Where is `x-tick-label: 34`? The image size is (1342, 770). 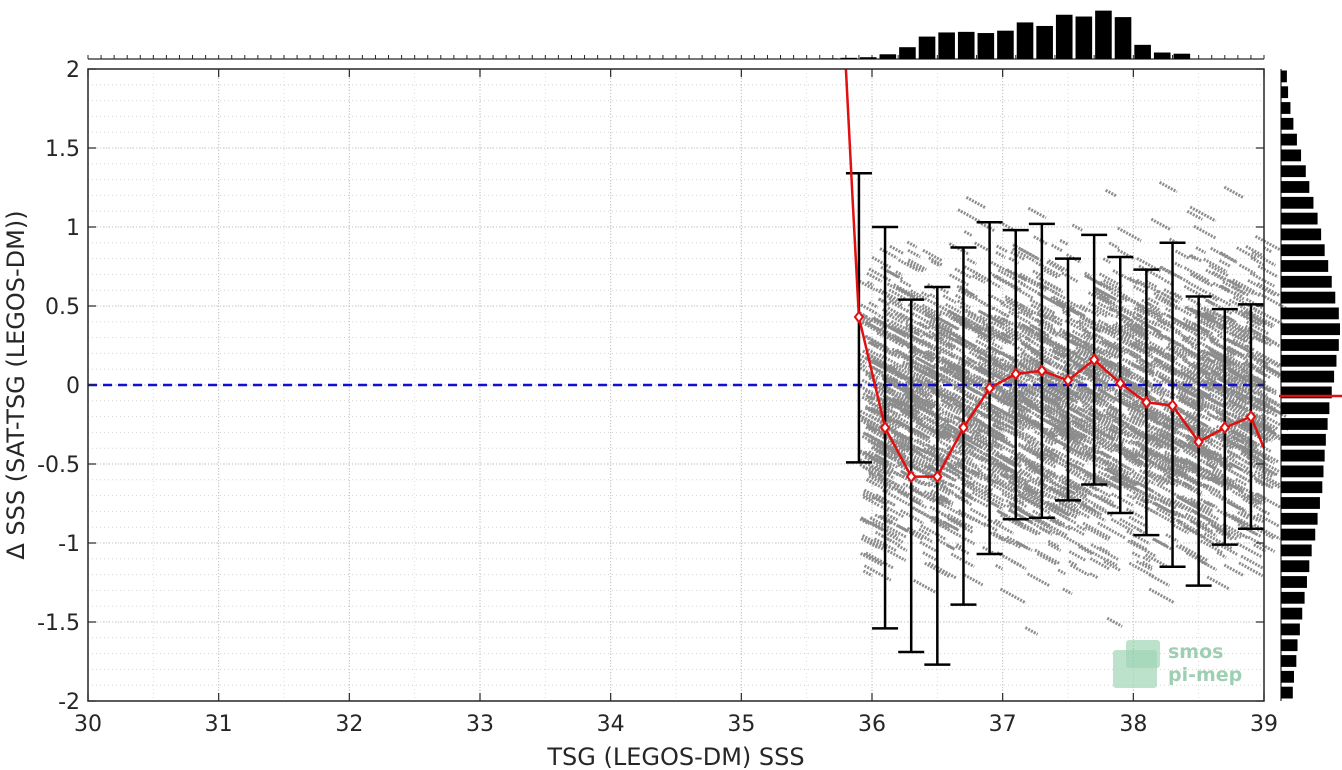
x-tick-label: 34 is located at coordinates (611, 724).